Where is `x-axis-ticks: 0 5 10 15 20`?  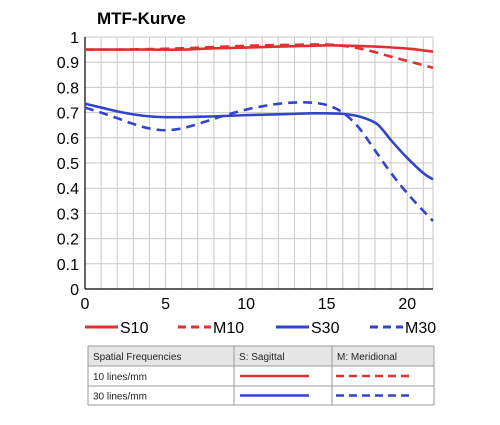 x-axis-ticks: 0 5 10 15 20 is located at coordinates (249, 304).